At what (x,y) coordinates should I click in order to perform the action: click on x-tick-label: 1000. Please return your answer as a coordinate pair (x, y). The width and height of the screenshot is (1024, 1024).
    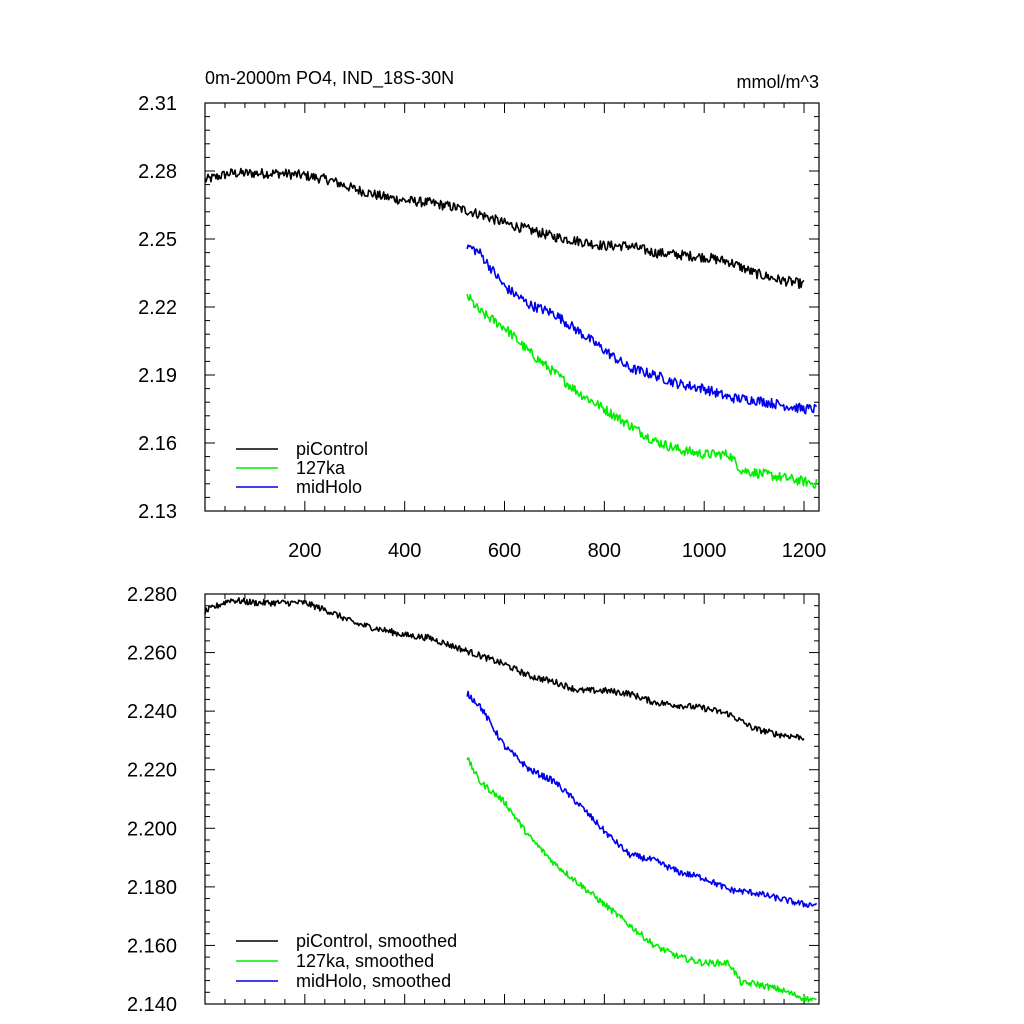
    Looking at the image, I should click on (704, 551).